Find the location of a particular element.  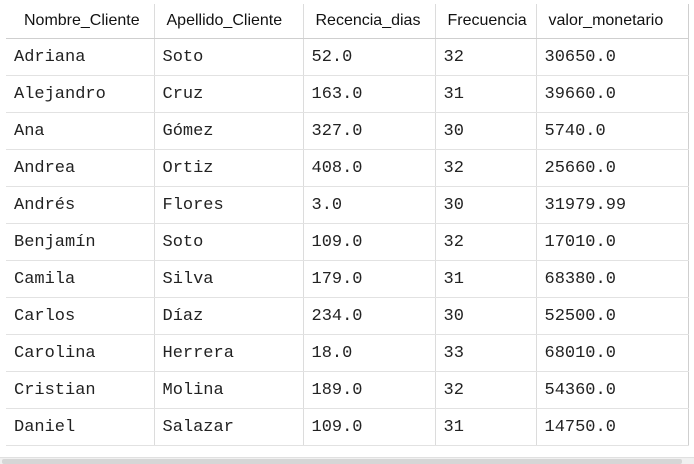

column-header-valor-monetario: valor_monetario is located at coordinates (612, 21).